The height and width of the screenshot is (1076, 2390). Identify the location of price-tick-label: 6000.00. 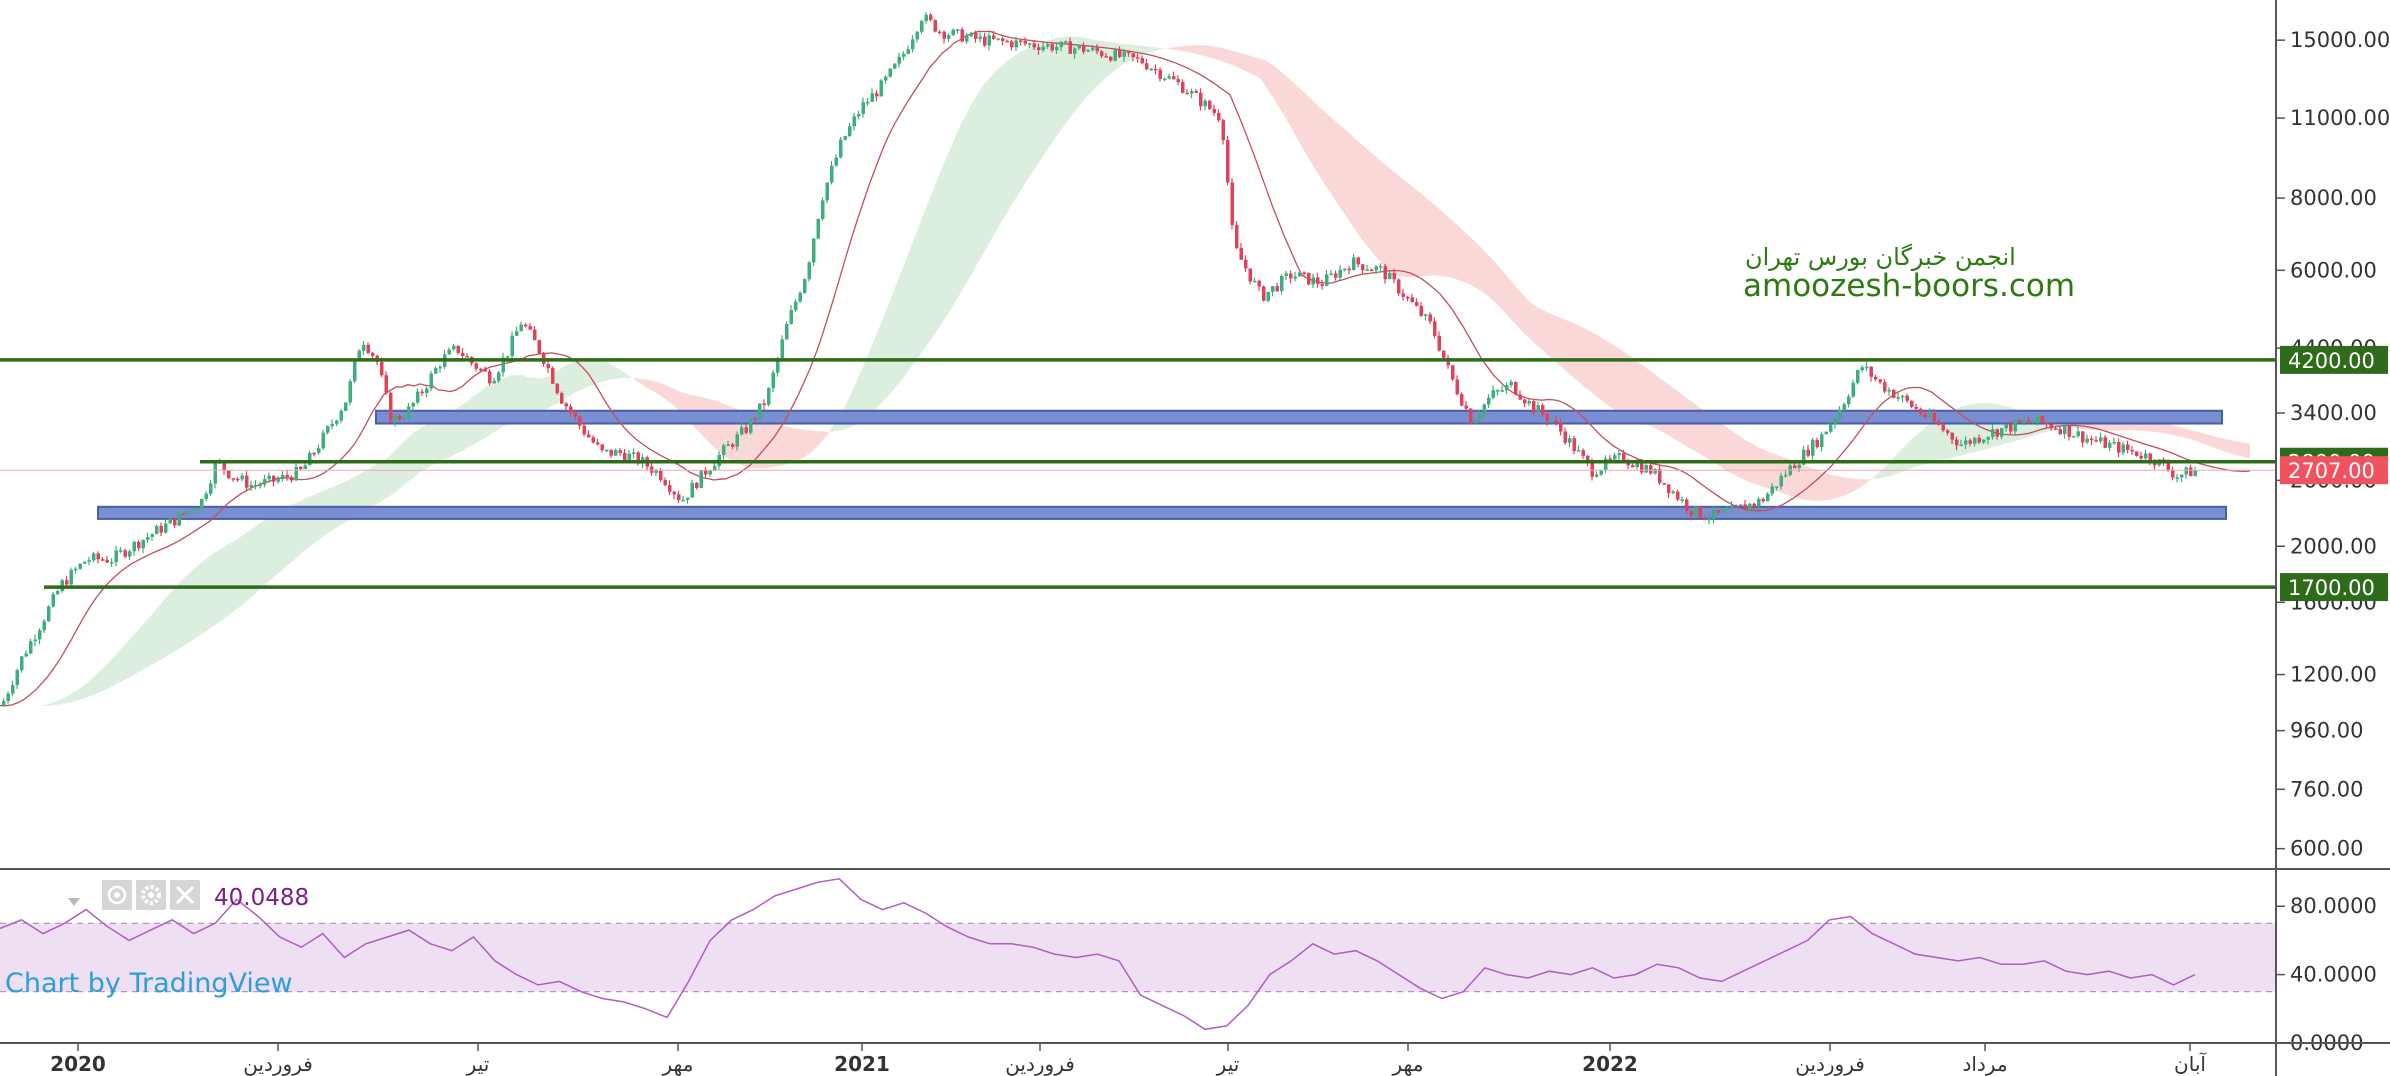
(2333, 270).